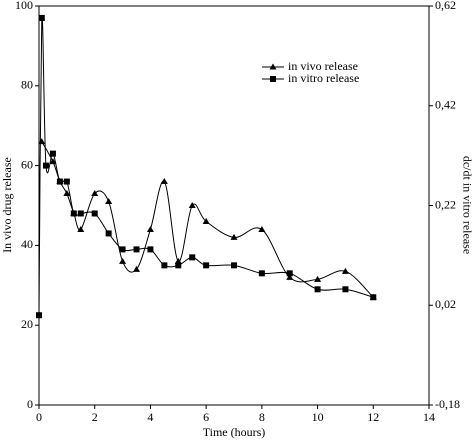 The image size is (474, 442). I want to click on x-tick-label: 6, so click(206, 417).